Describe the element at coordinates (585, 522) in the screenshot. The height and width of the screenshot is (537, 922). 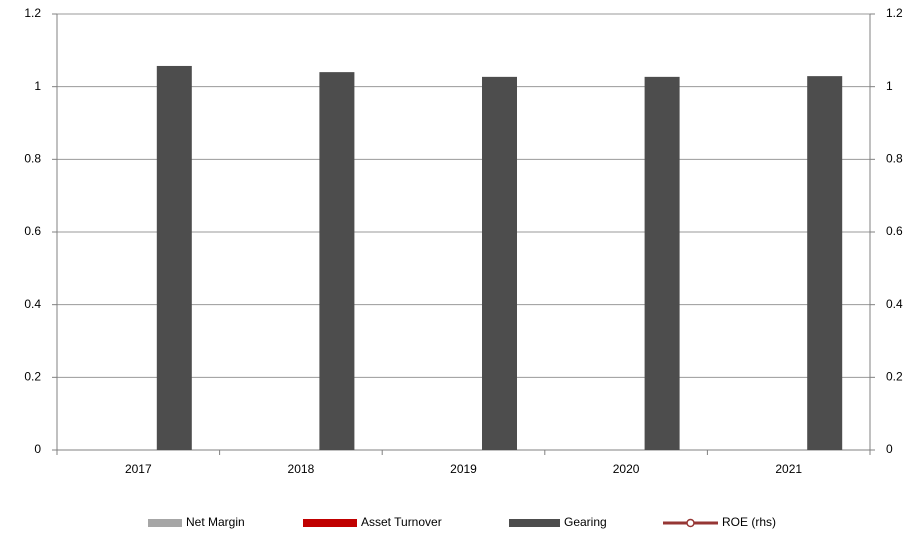
I see `legend-label: Gearing` at that location.